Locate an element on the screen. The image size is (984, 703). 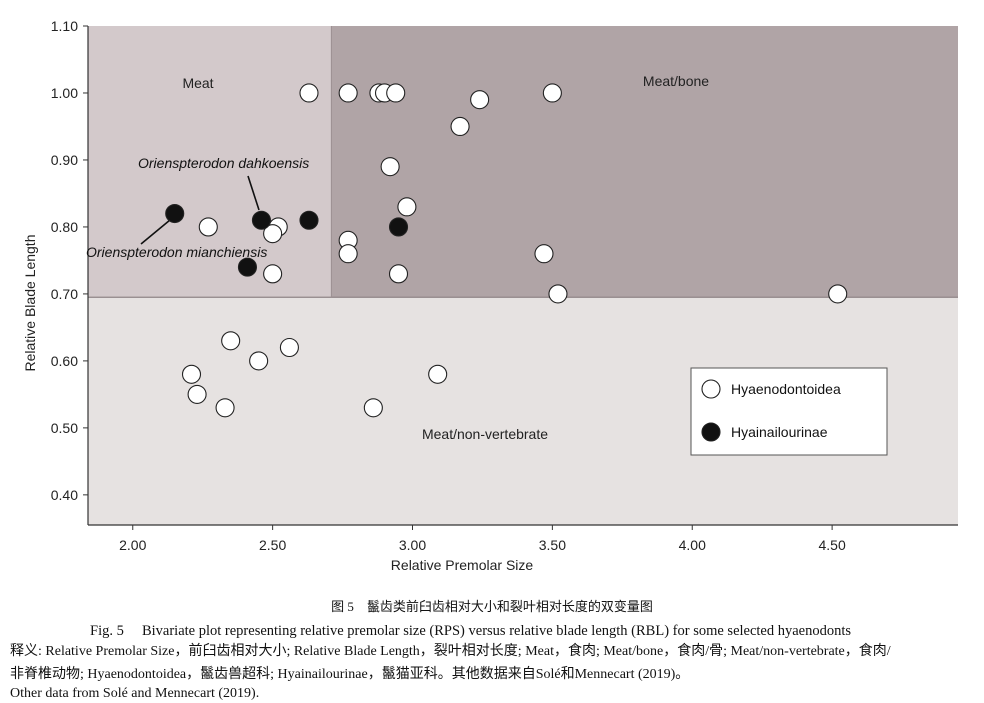
x-tick-label: 4.50 is located at coordinates (831, 545).